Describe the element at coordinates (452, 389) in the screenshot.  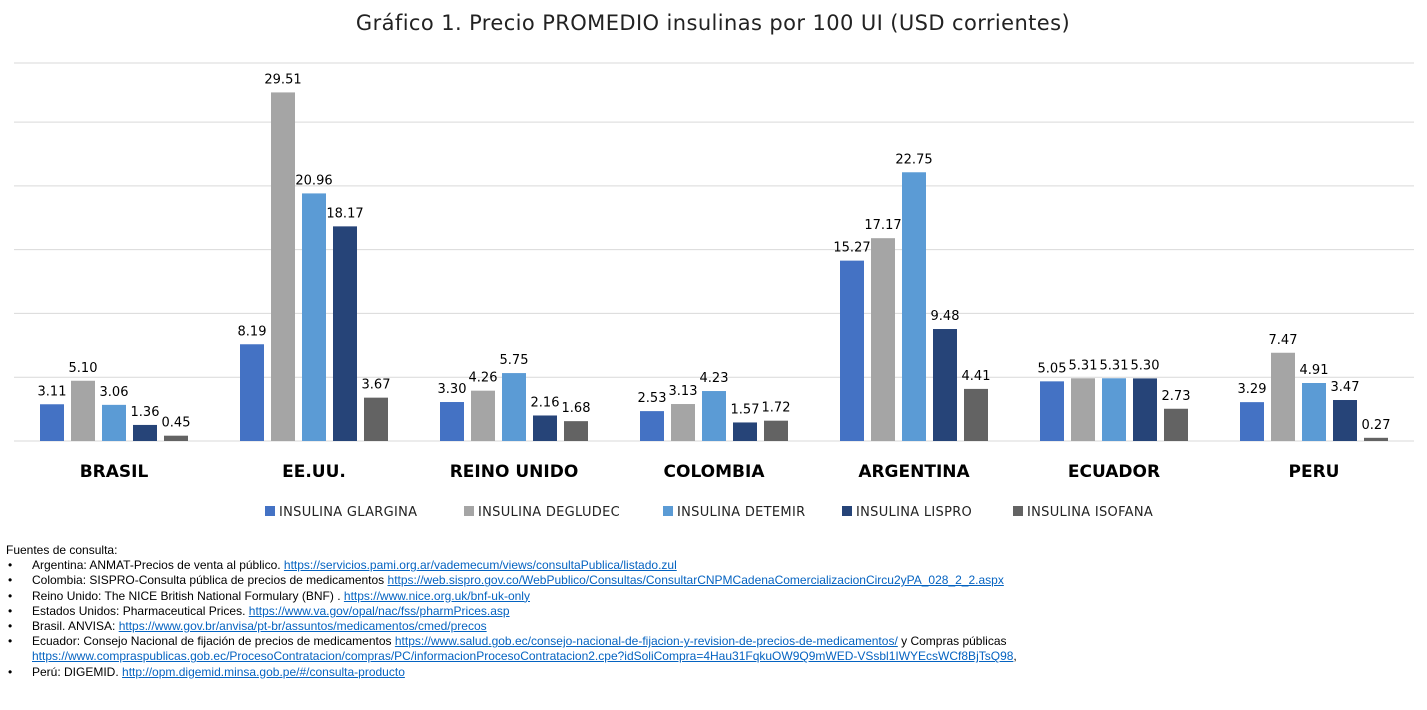
I see `data-label: 3.30` at that location.